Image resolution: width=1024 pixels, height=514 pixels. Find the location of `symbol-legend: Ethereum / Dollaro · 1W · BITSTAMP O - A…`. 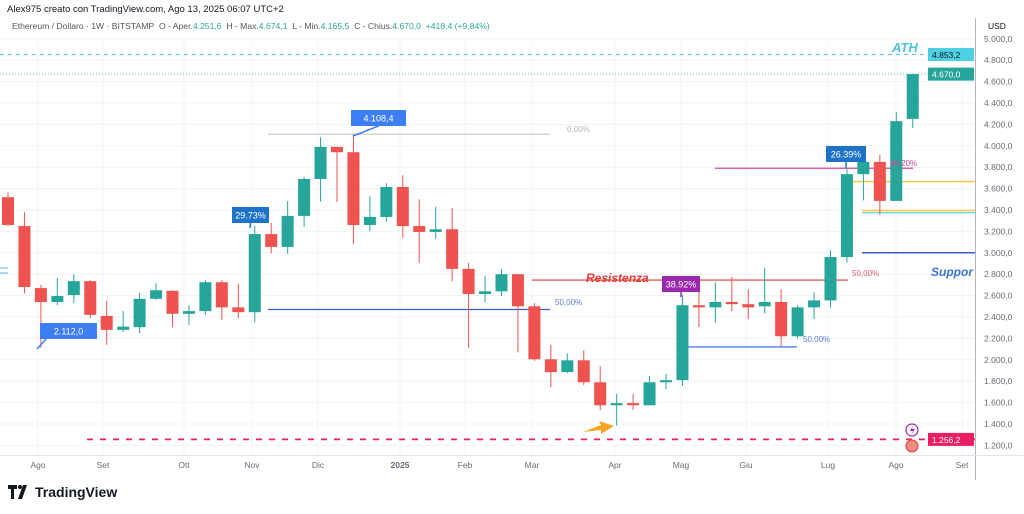

symbol-legend: Ethereum / Dollaro · 1W · BITSTAMP O - A… is located at coordinates (251, 26).